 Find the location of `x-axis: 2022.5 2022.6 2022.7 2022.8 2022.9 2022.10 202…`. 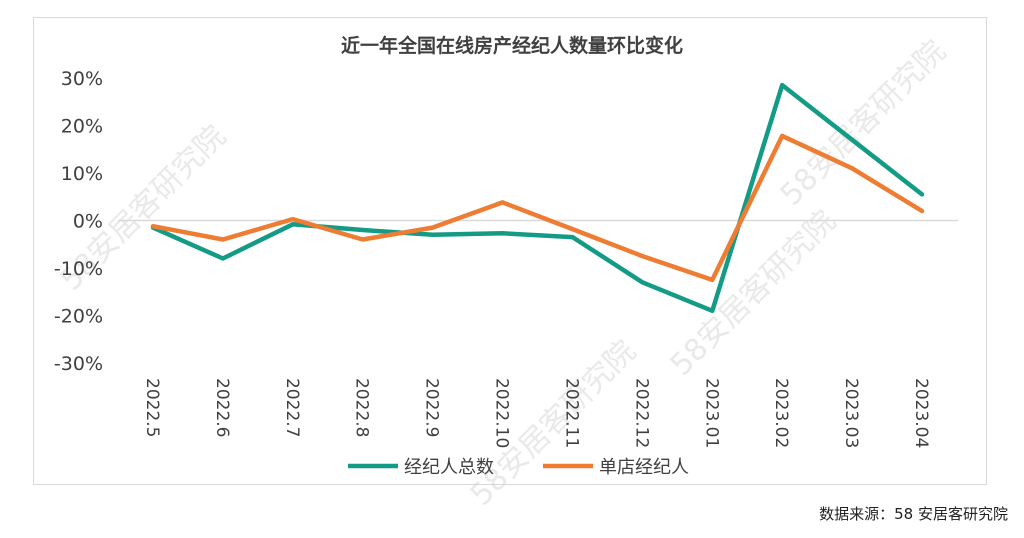

x-axis: 2022.5 2022.6 2022.7 2022.8 2022.9 2022.10 202… is located at coordinates (536, 413).